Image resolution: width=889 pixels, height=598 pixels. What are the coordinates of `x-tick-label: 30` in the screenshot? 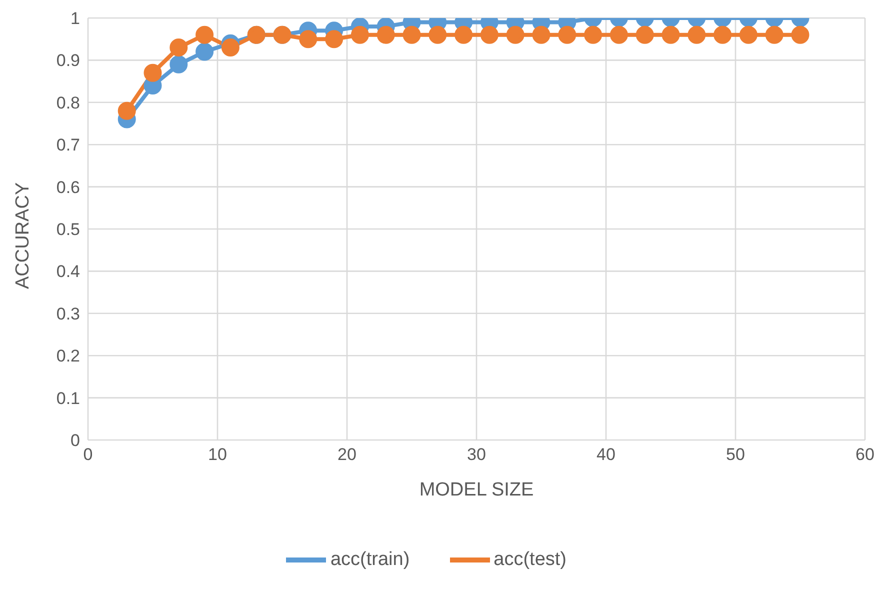 It's located at (476, 454).